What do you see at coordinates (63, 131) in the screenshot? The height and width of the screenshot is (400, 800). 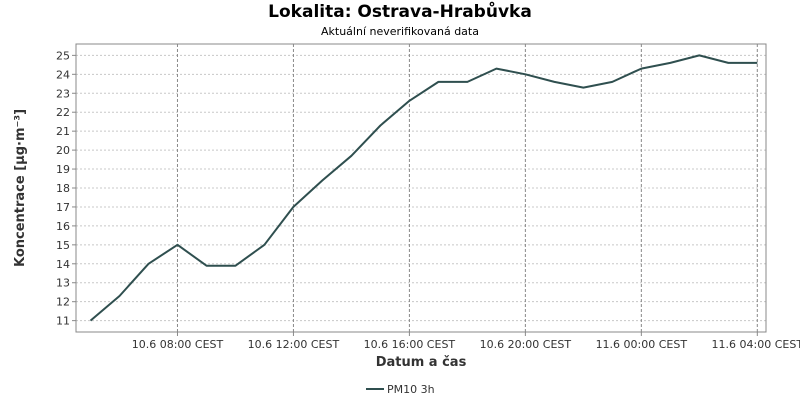 I see `y-tick-label: 21` at bounding box center [63, 131].